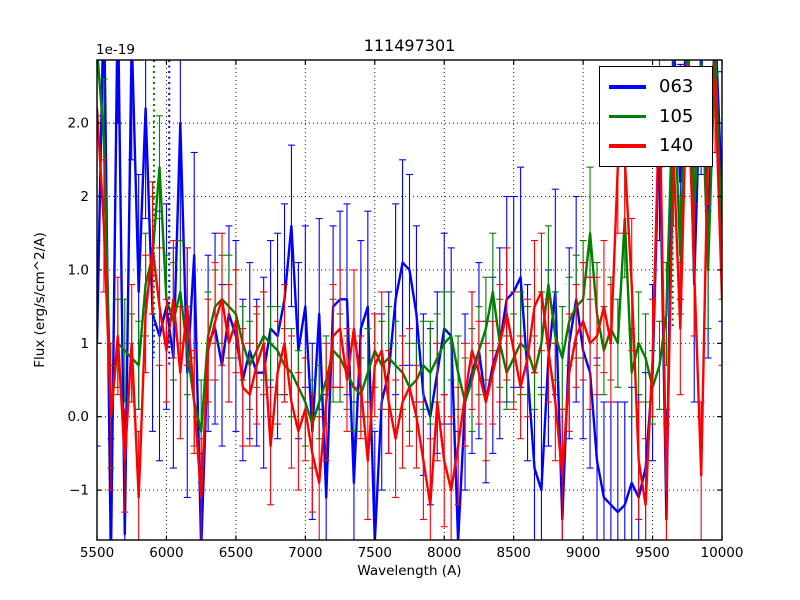  Describe the element at coordinates (97, 553) in the screenshot. I see `x-tick-label: 5500` at that location.